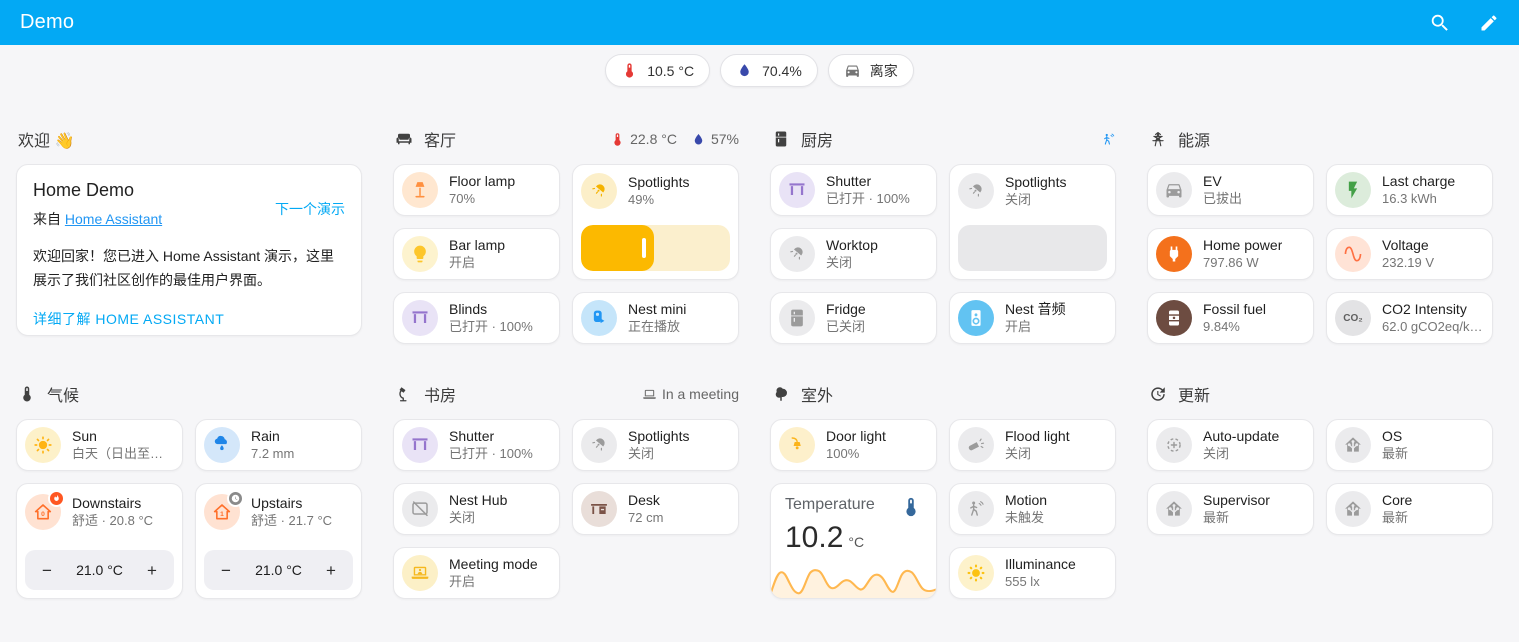 The image size is (1519, 642). I want to click on card-lr-spotlights: Spotlights 49%, so click(655, 222).